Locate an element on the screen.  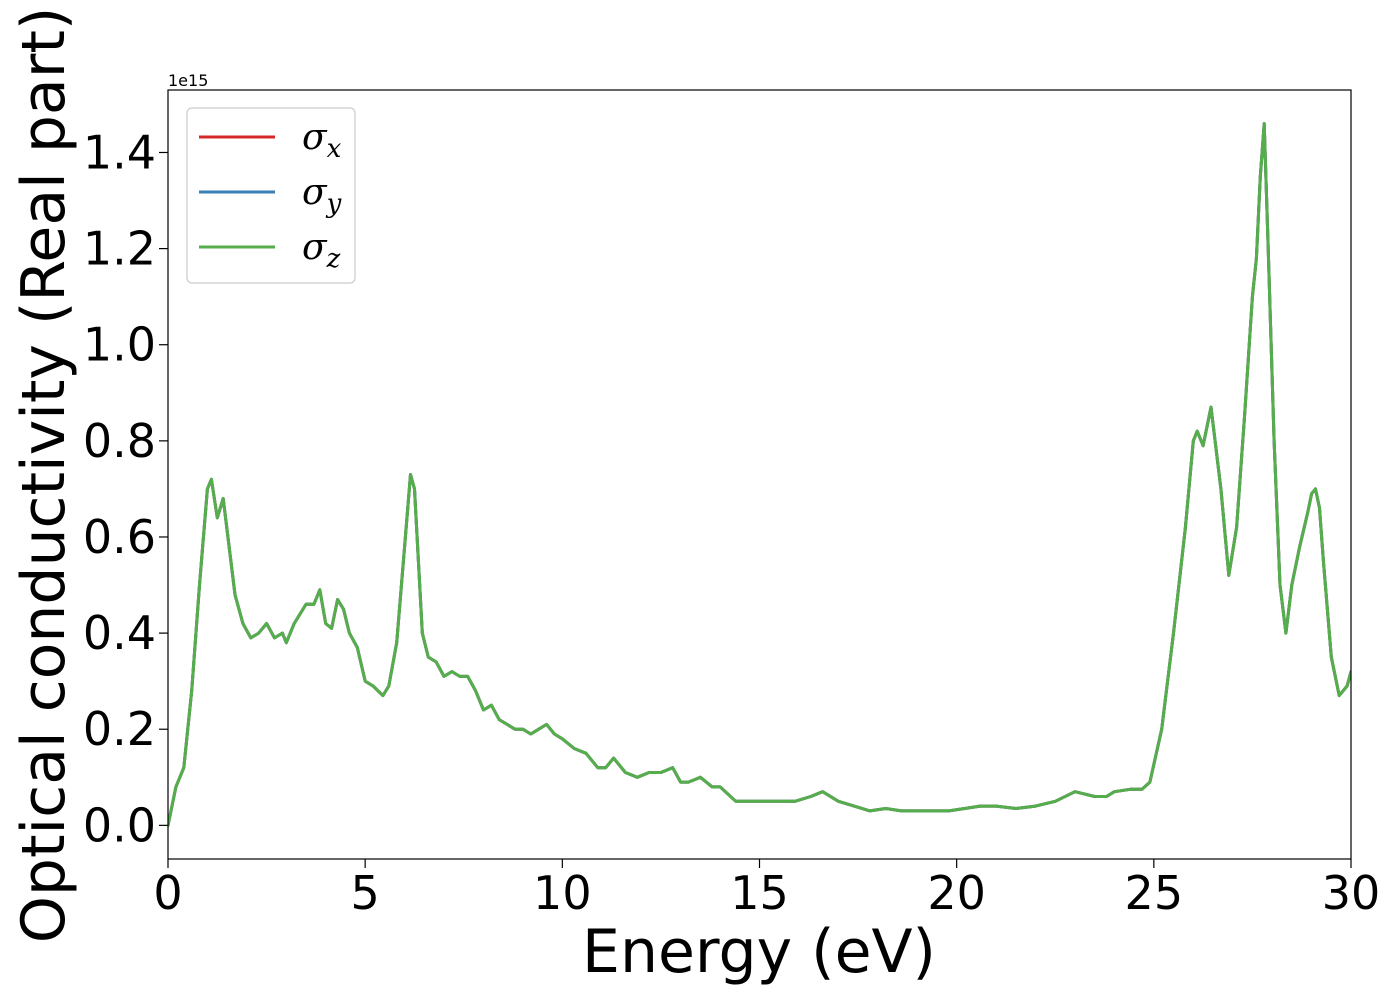
legend-subscript: y is located at coordinates (334, 204).